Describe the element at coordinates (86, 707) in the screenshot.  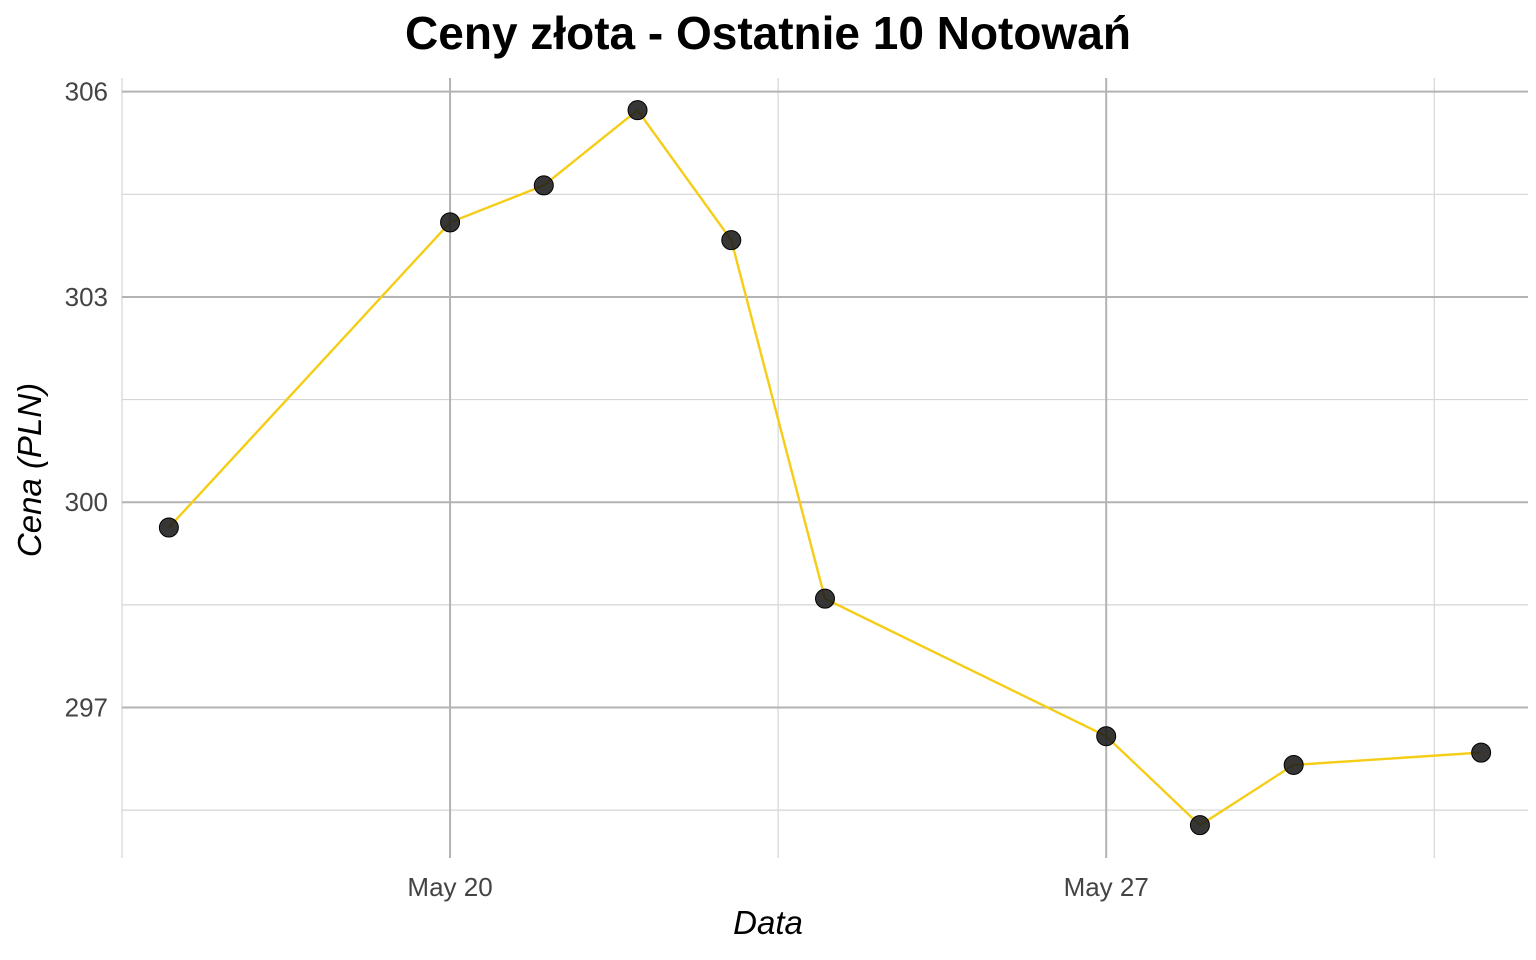
I see `y-tick-label: 297` at that location.